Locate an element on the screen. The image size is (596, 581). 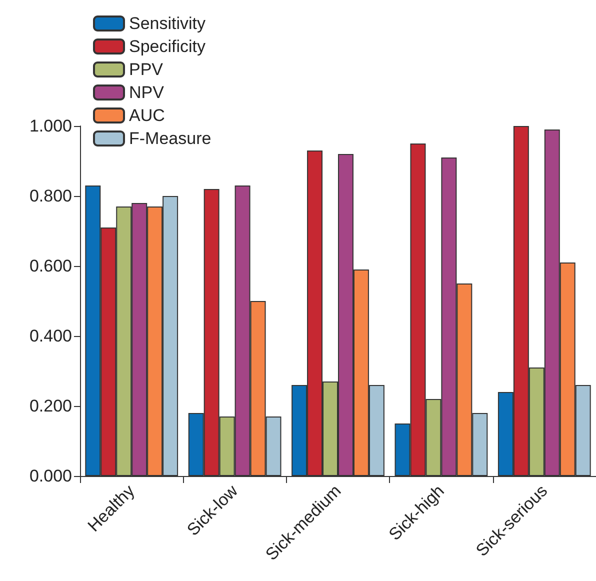
legend-label: Specificity is located at coordinates (167, 46).